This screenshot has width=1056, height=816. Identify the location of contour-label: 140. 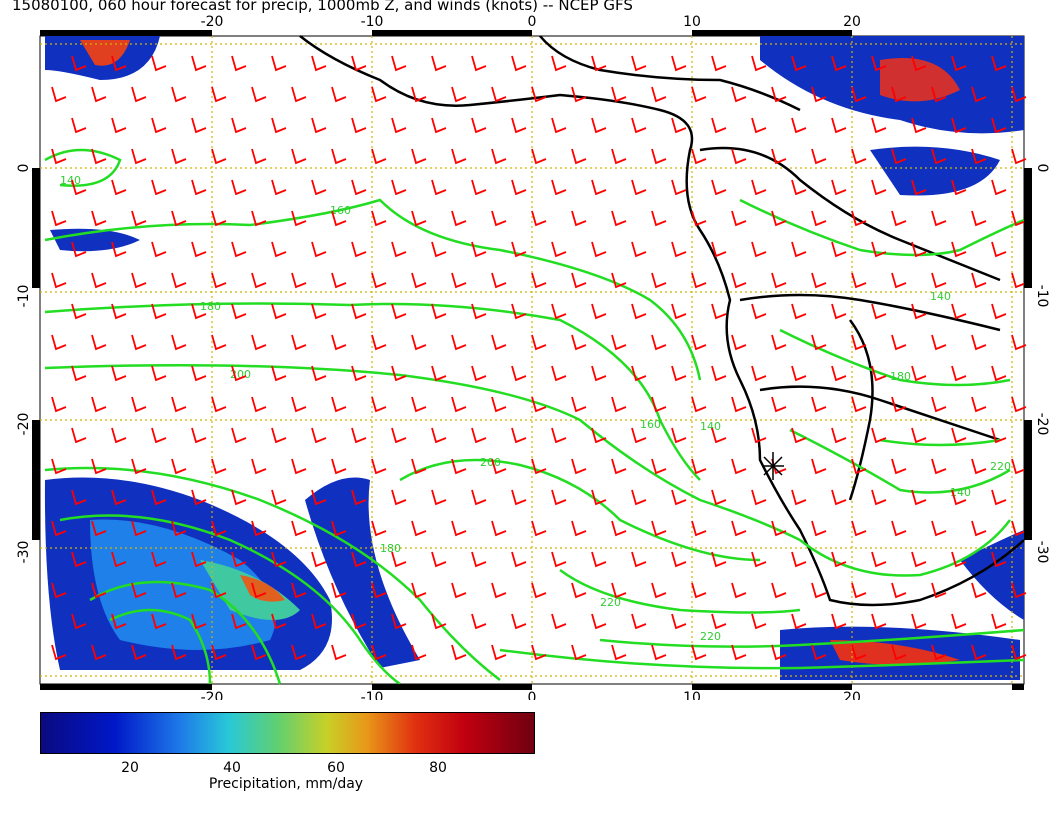
(710, 426).